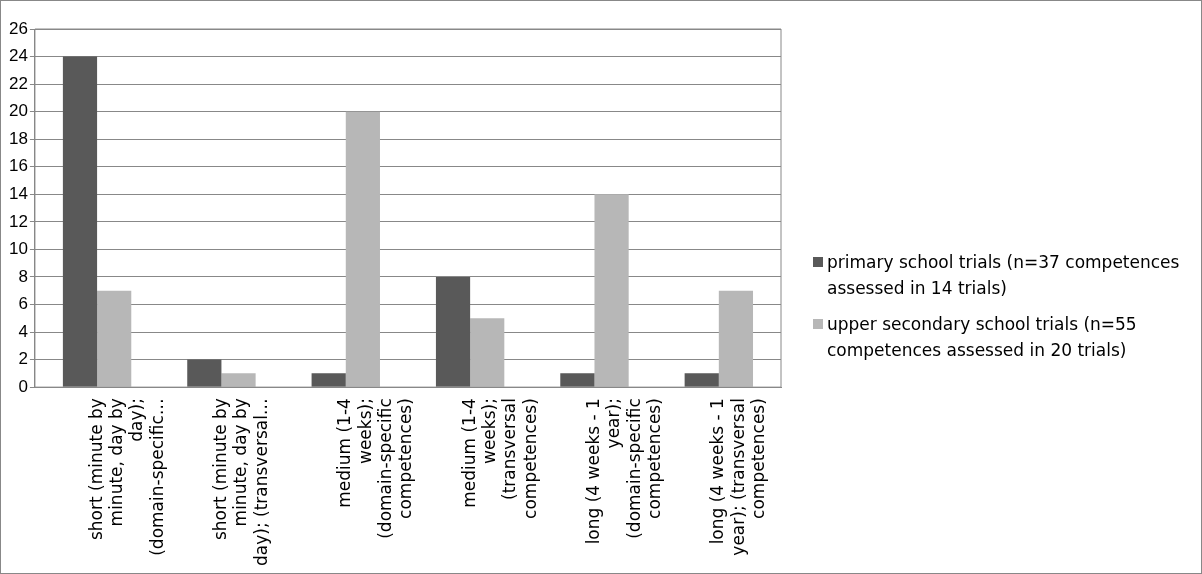  I want to click on x-tick-label: long (4 weeks - 1 year); (transversal competences), so click(738, 477).